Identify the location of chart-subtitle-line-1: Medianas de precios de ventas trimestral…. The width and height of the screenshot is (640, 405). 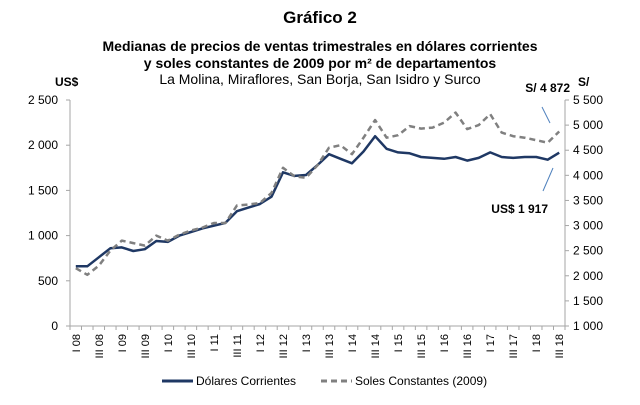
(320, 46).